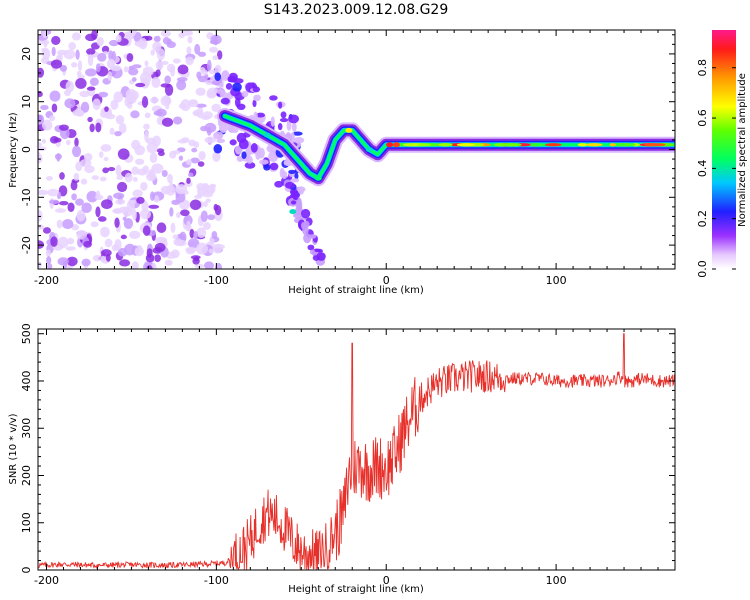  I want to click on x-tick-label: -200, so click(46, 280).